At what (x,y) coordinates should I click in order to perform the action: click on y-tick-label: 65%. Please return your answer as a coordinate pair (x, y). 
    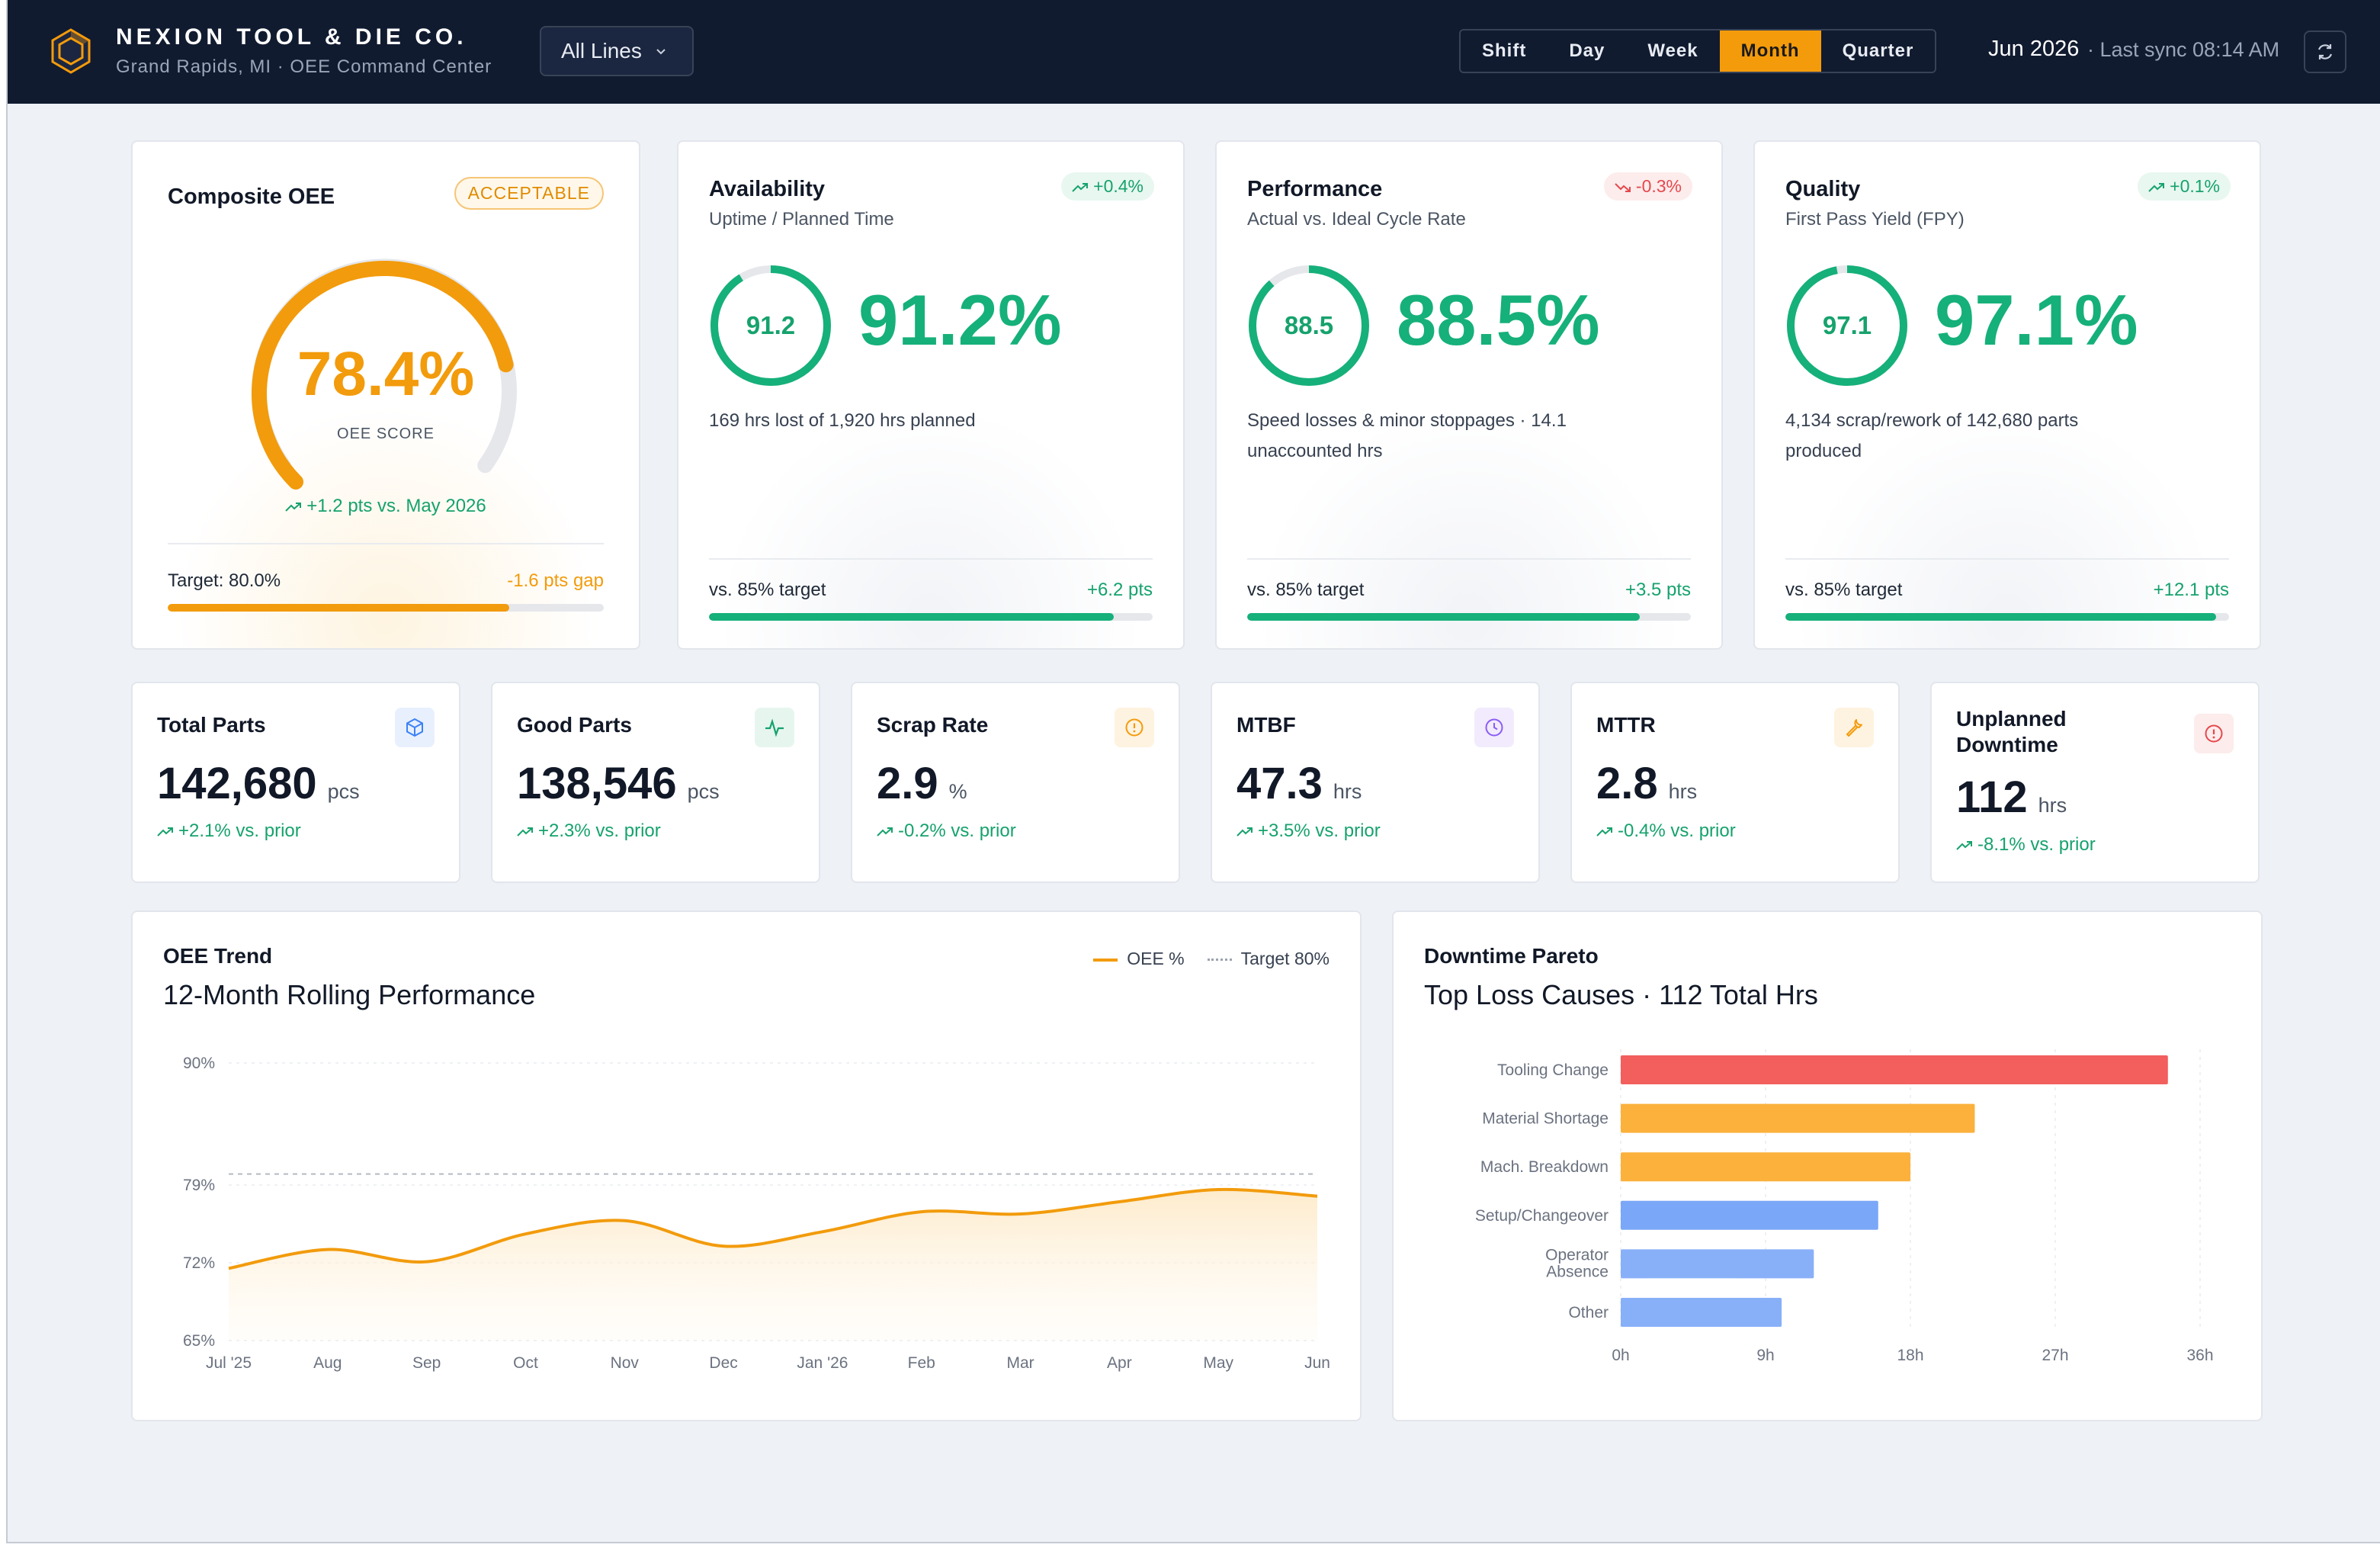
    Looking at the image, I should click on (199, 1341).